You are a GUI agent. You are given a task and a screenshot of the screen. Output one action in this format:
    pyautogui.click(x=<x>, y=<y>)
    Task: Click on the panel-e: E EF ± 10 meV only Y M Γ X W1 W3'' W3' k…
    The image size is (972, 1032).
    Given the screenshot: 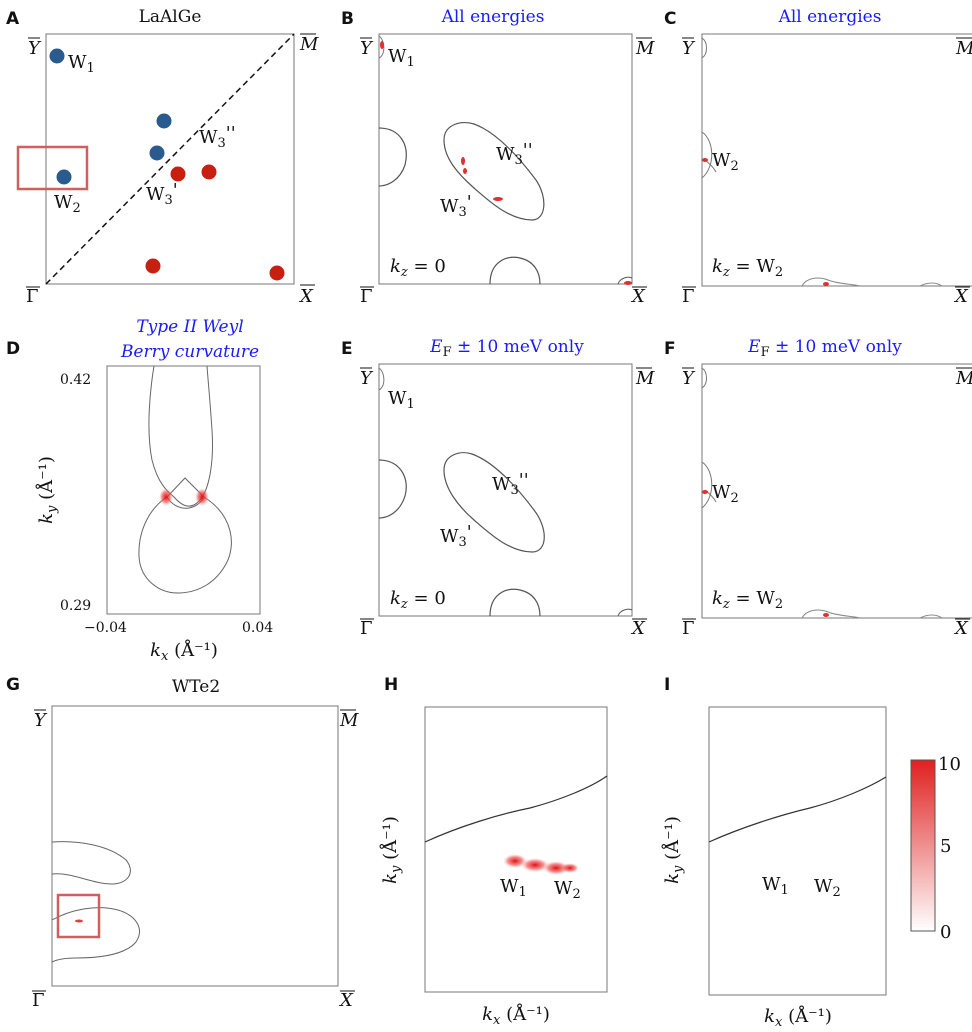 What is the action you would take?
    pyautogui.click(x=498, y=488)
    